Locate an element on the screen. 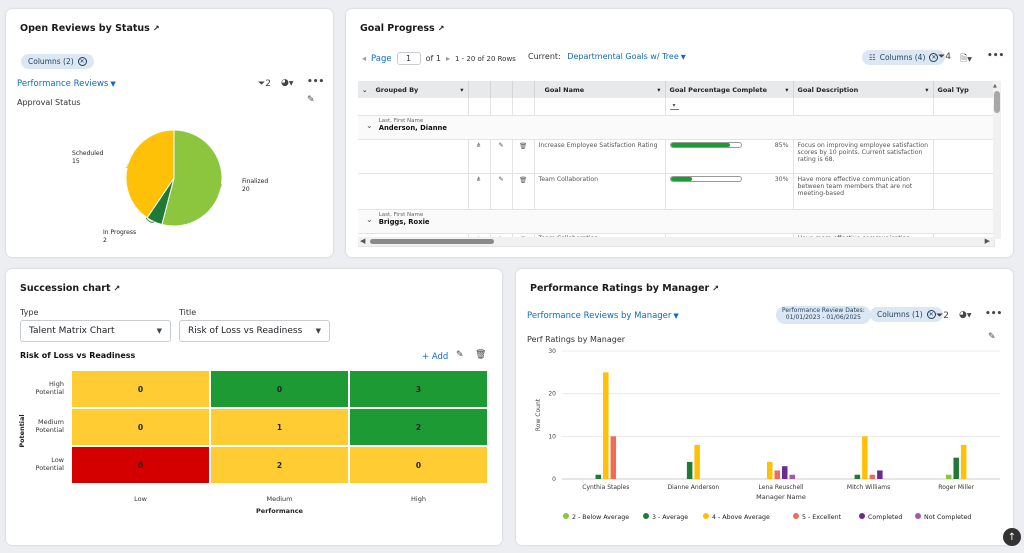 This screenshot has width=1024, height=553. legend-label: 3 - Average is located at coordinates (670, 517).